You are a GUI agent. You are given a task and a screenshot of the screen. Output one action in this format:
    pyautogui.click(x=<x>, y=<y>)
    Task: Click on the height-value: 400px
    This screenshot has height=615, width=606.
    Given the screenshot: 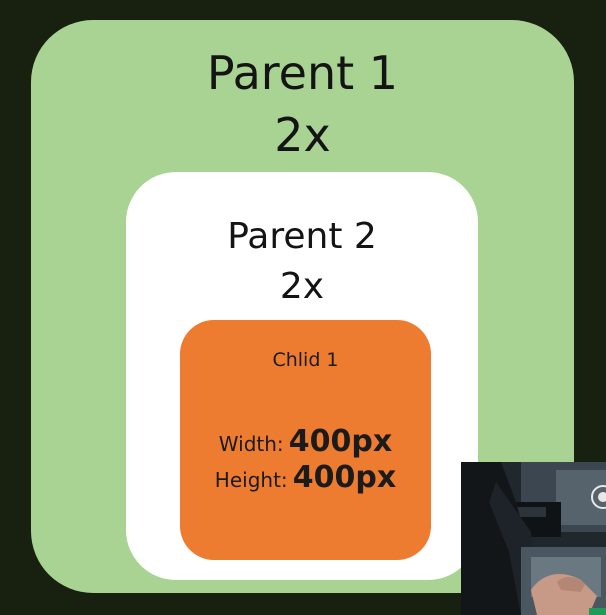 What is the action you would take?
    pyautogui.click(x=344, y=477)
    